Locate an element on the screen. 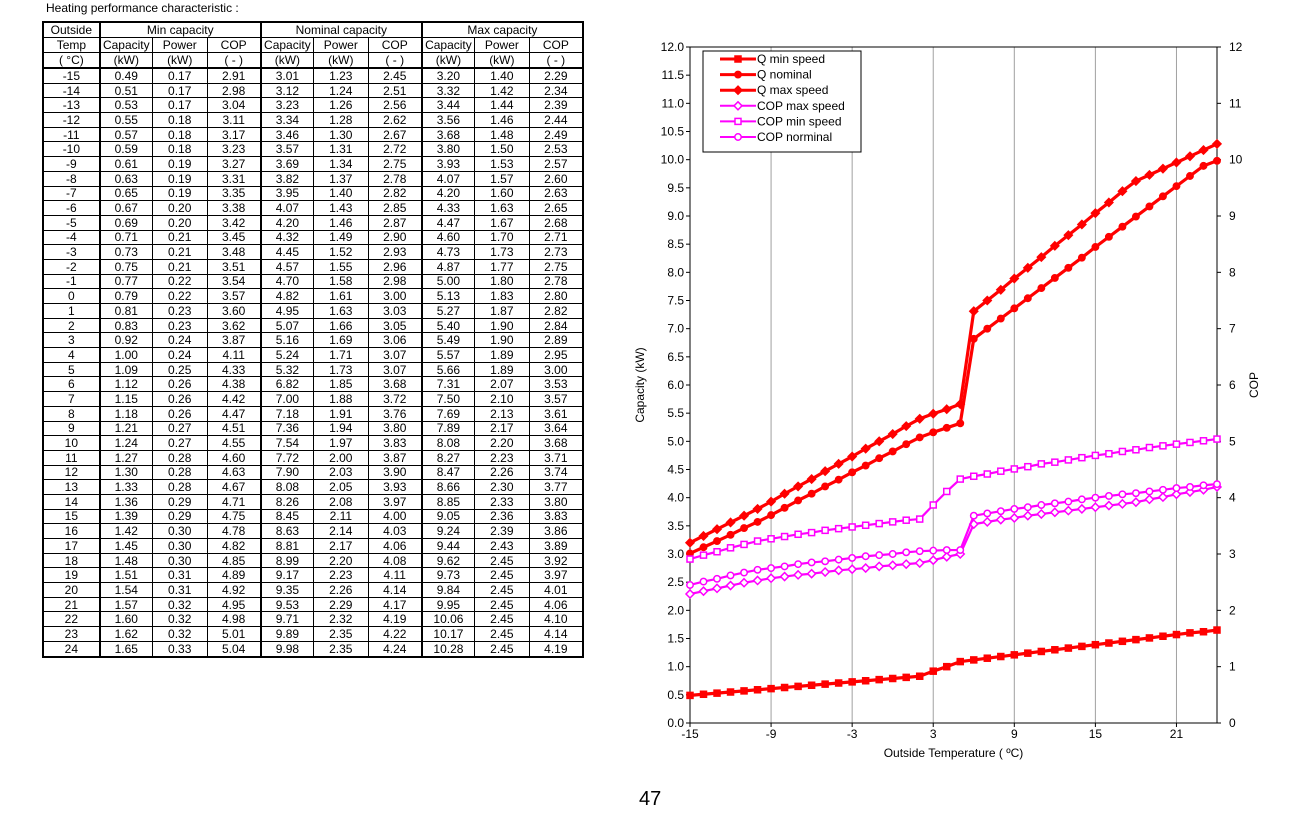 This screenshot has width=1294, height=819. value-cell: 3.11 is located at coordinates (234, 120).